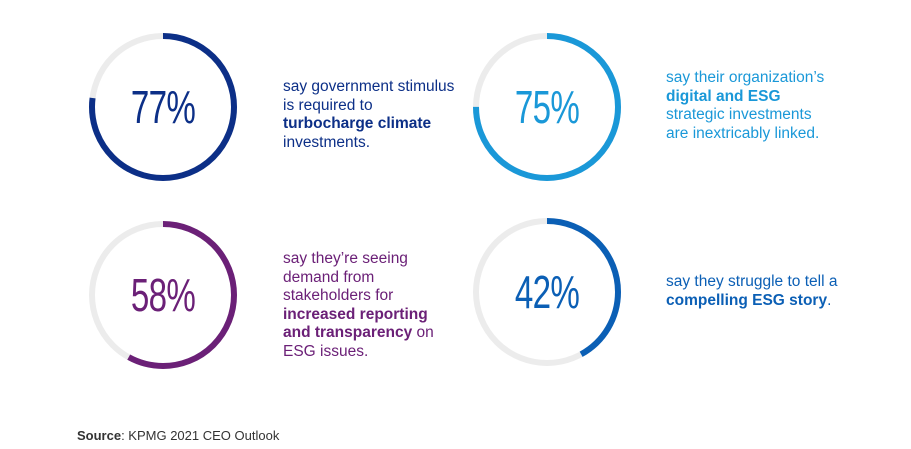 The width and height of the screenshot is (911, 449). Describe the element at coordinates (355, 323) in the screenshot. I see `highlight-text: increased reporting and transparency` at that location.